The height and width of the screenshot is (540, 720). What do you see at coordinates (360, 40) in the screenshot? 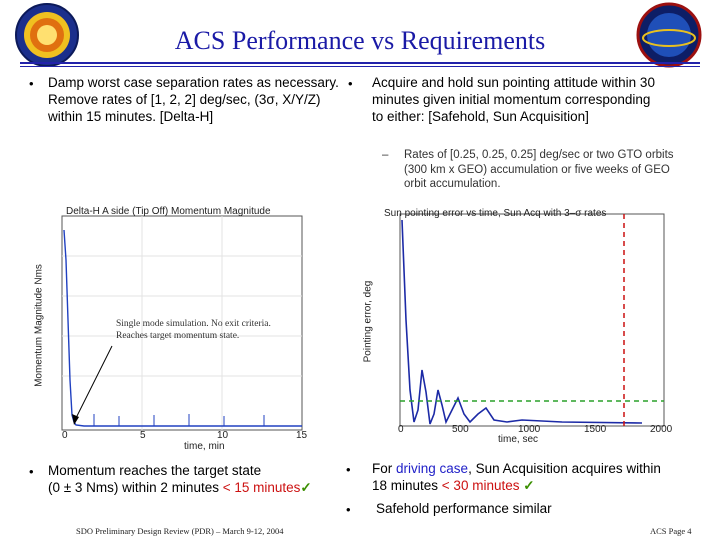
I see `page-title: ACS Performance vs Requirements` at bounding box center [360, 40].